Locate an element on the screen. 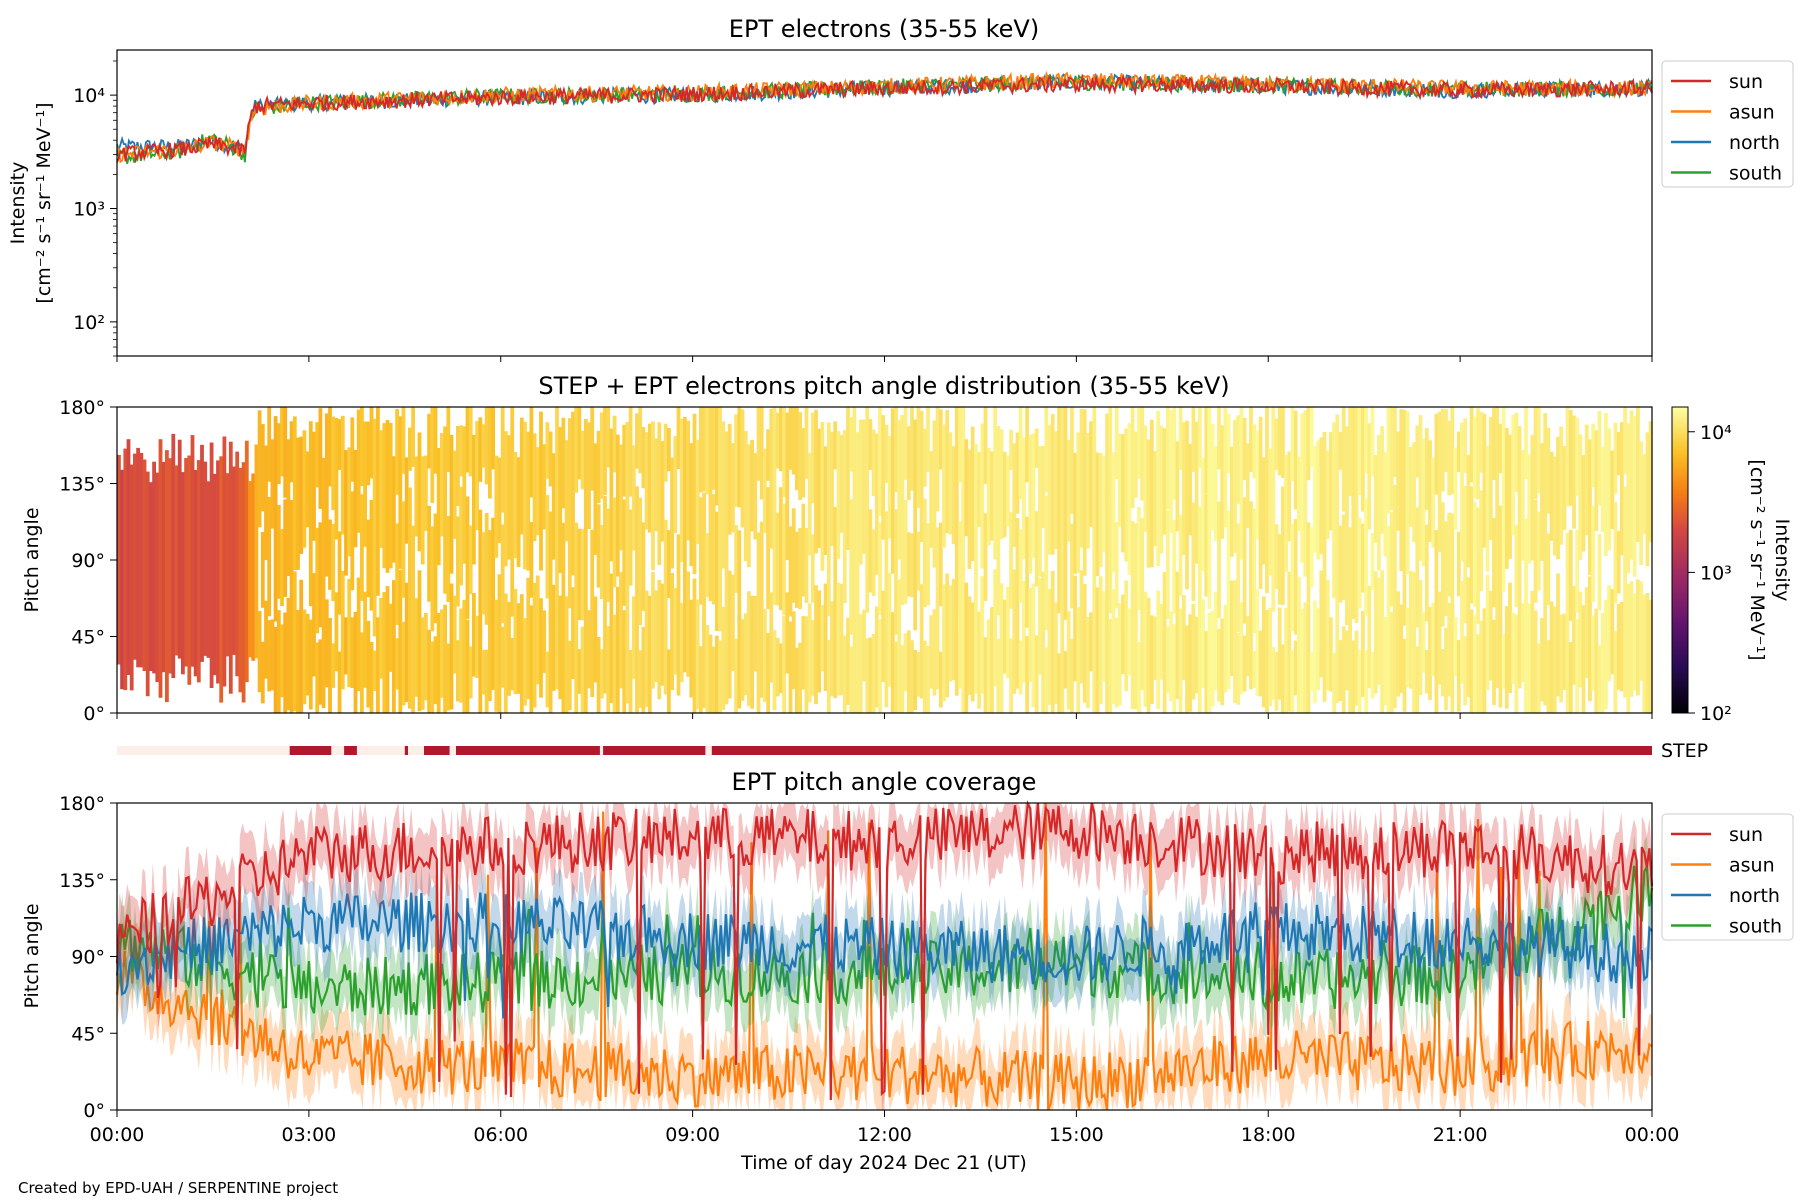  x-tick-label: 18:00 is located at coordinates (1268, 1135).